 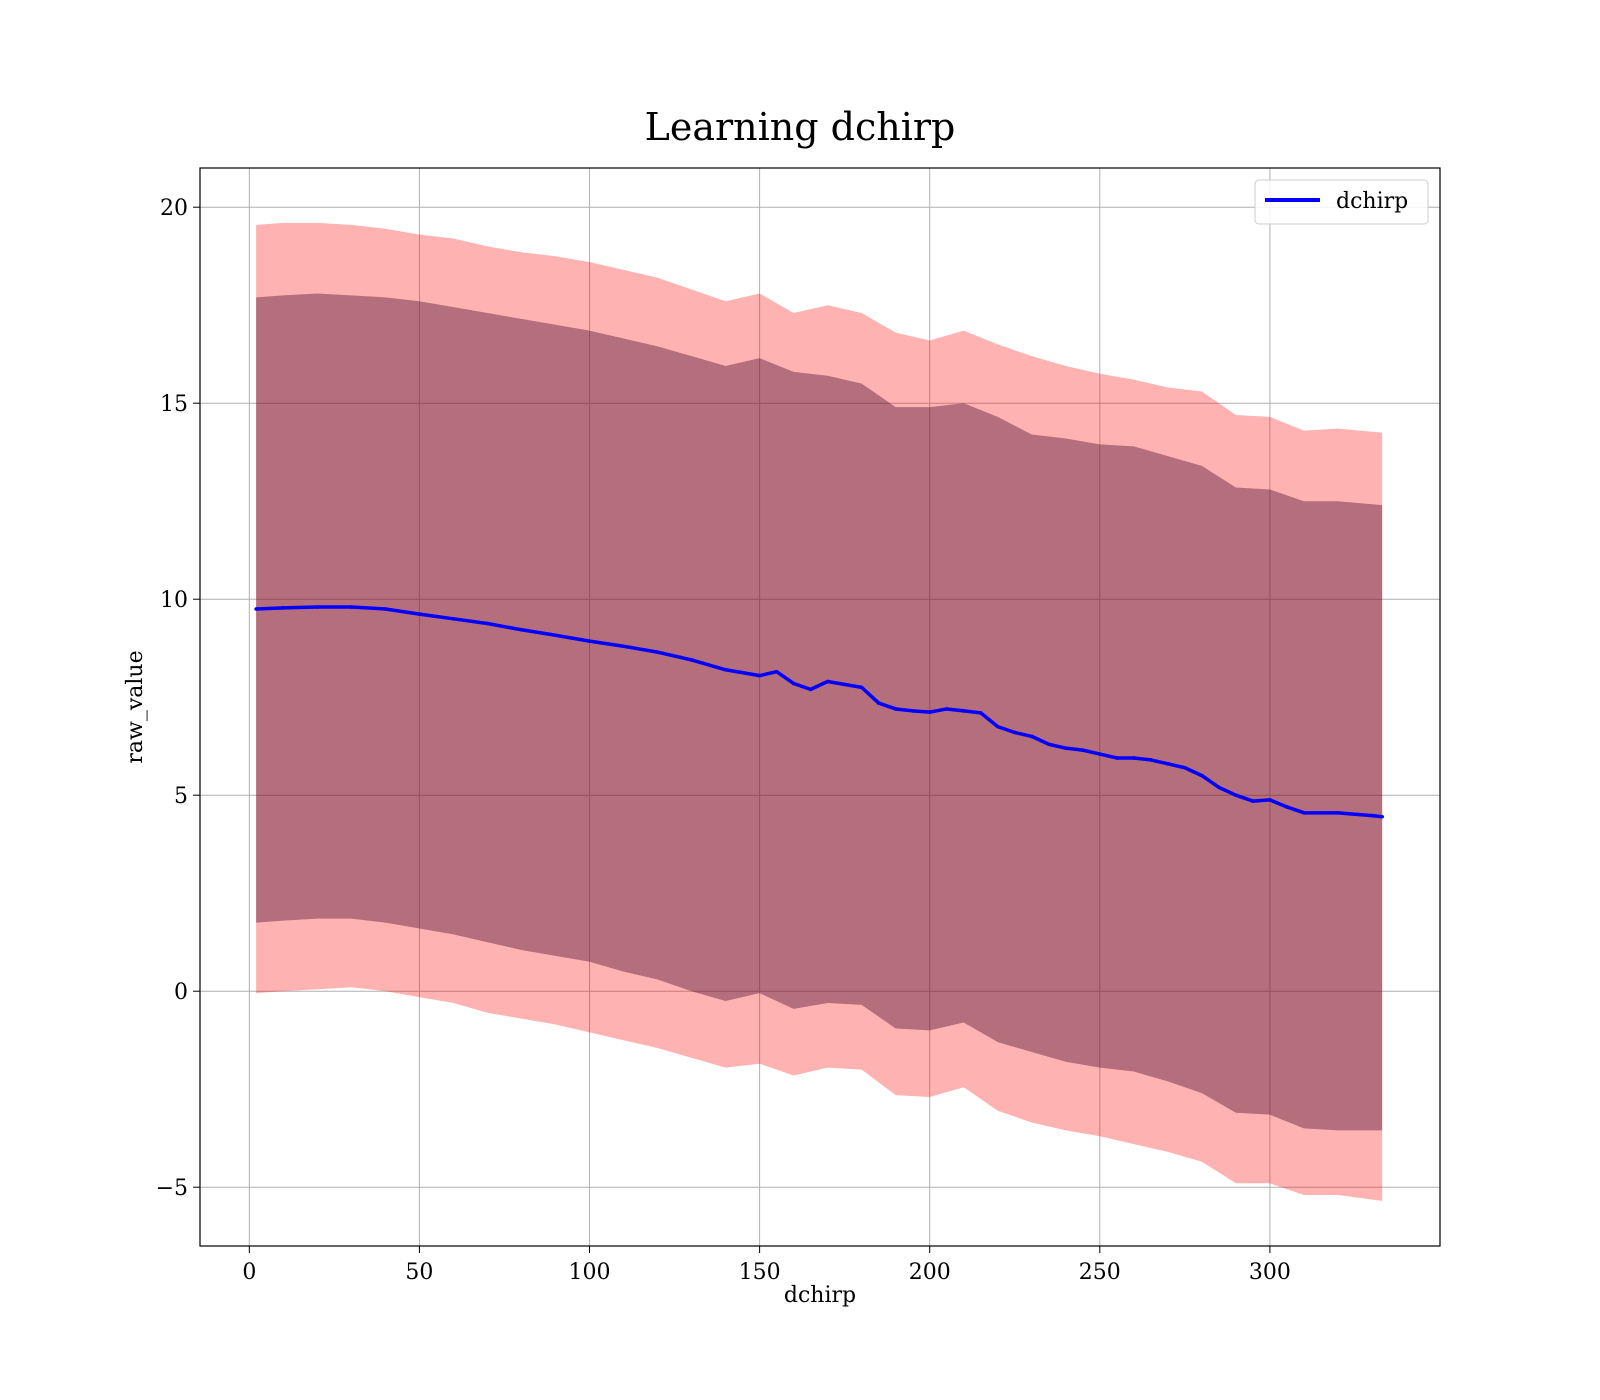 What do you see at coordinates (760, 1272) in the screenshot?
I see `x-tick-label: 150` at bounding box center [760, 1272].